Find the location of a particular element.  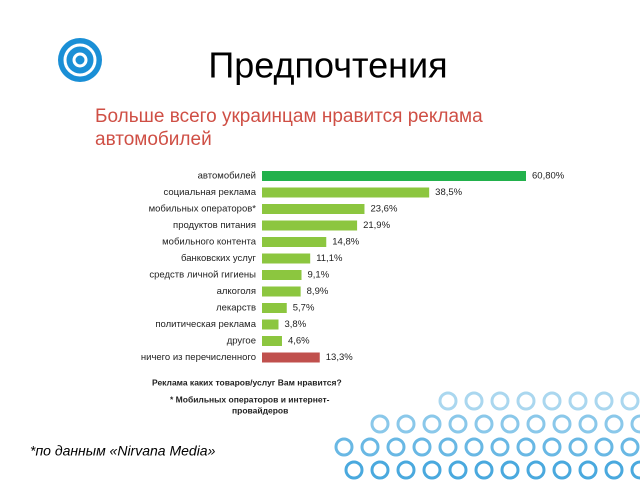

category-label: ничего из перечисленного is located at coordinates (198, 357).